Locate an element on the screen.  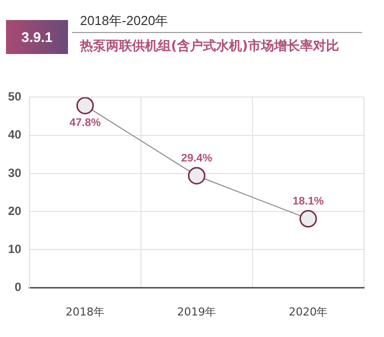
x-tick-label: 2018年 is located at coordinates (85, 311).